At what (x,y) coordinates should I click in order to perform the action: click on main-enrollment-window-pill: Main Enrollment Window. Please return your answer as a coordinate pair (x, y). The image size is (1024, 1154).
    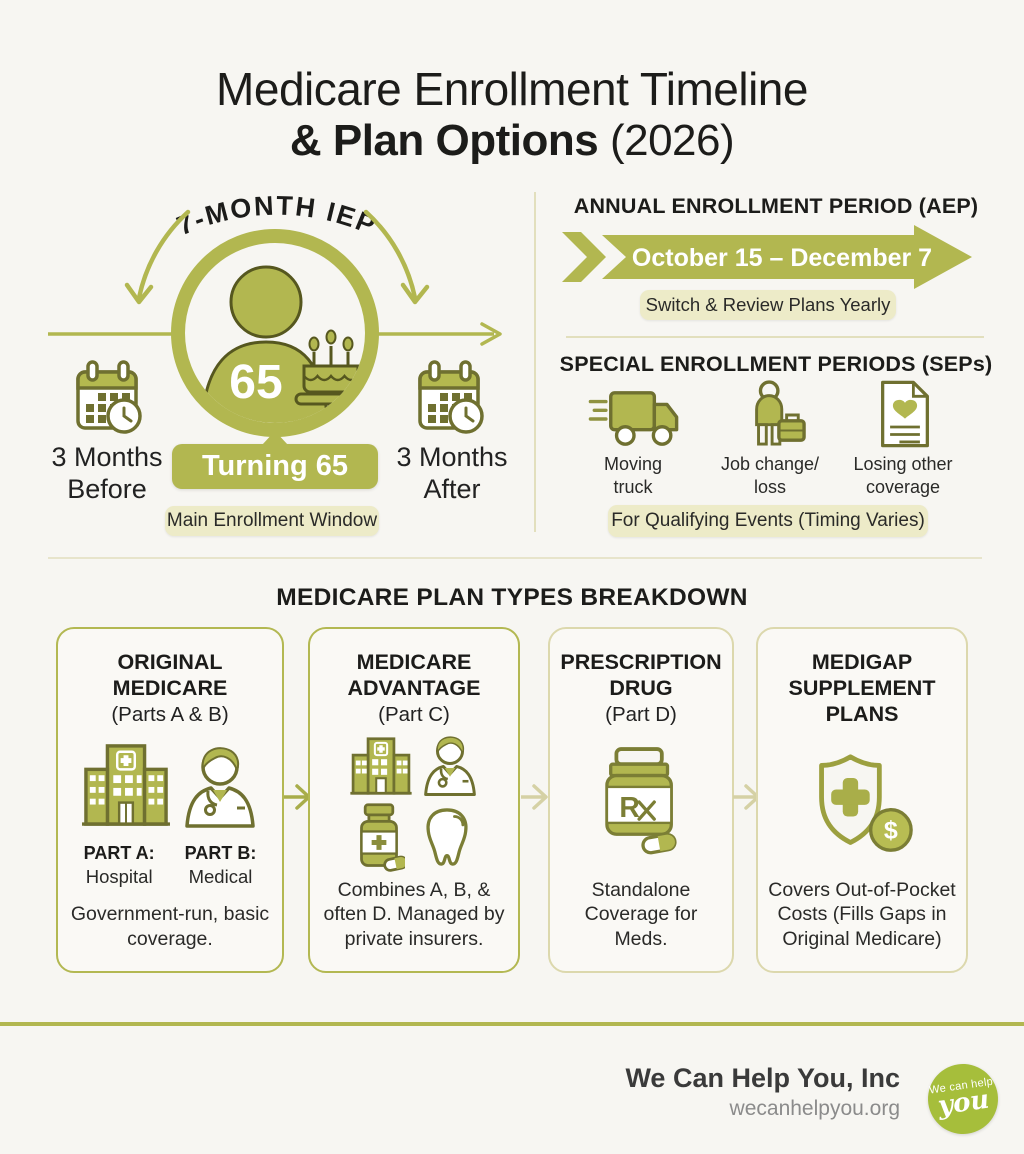
    Looking at the image, I should click on (272, 521).